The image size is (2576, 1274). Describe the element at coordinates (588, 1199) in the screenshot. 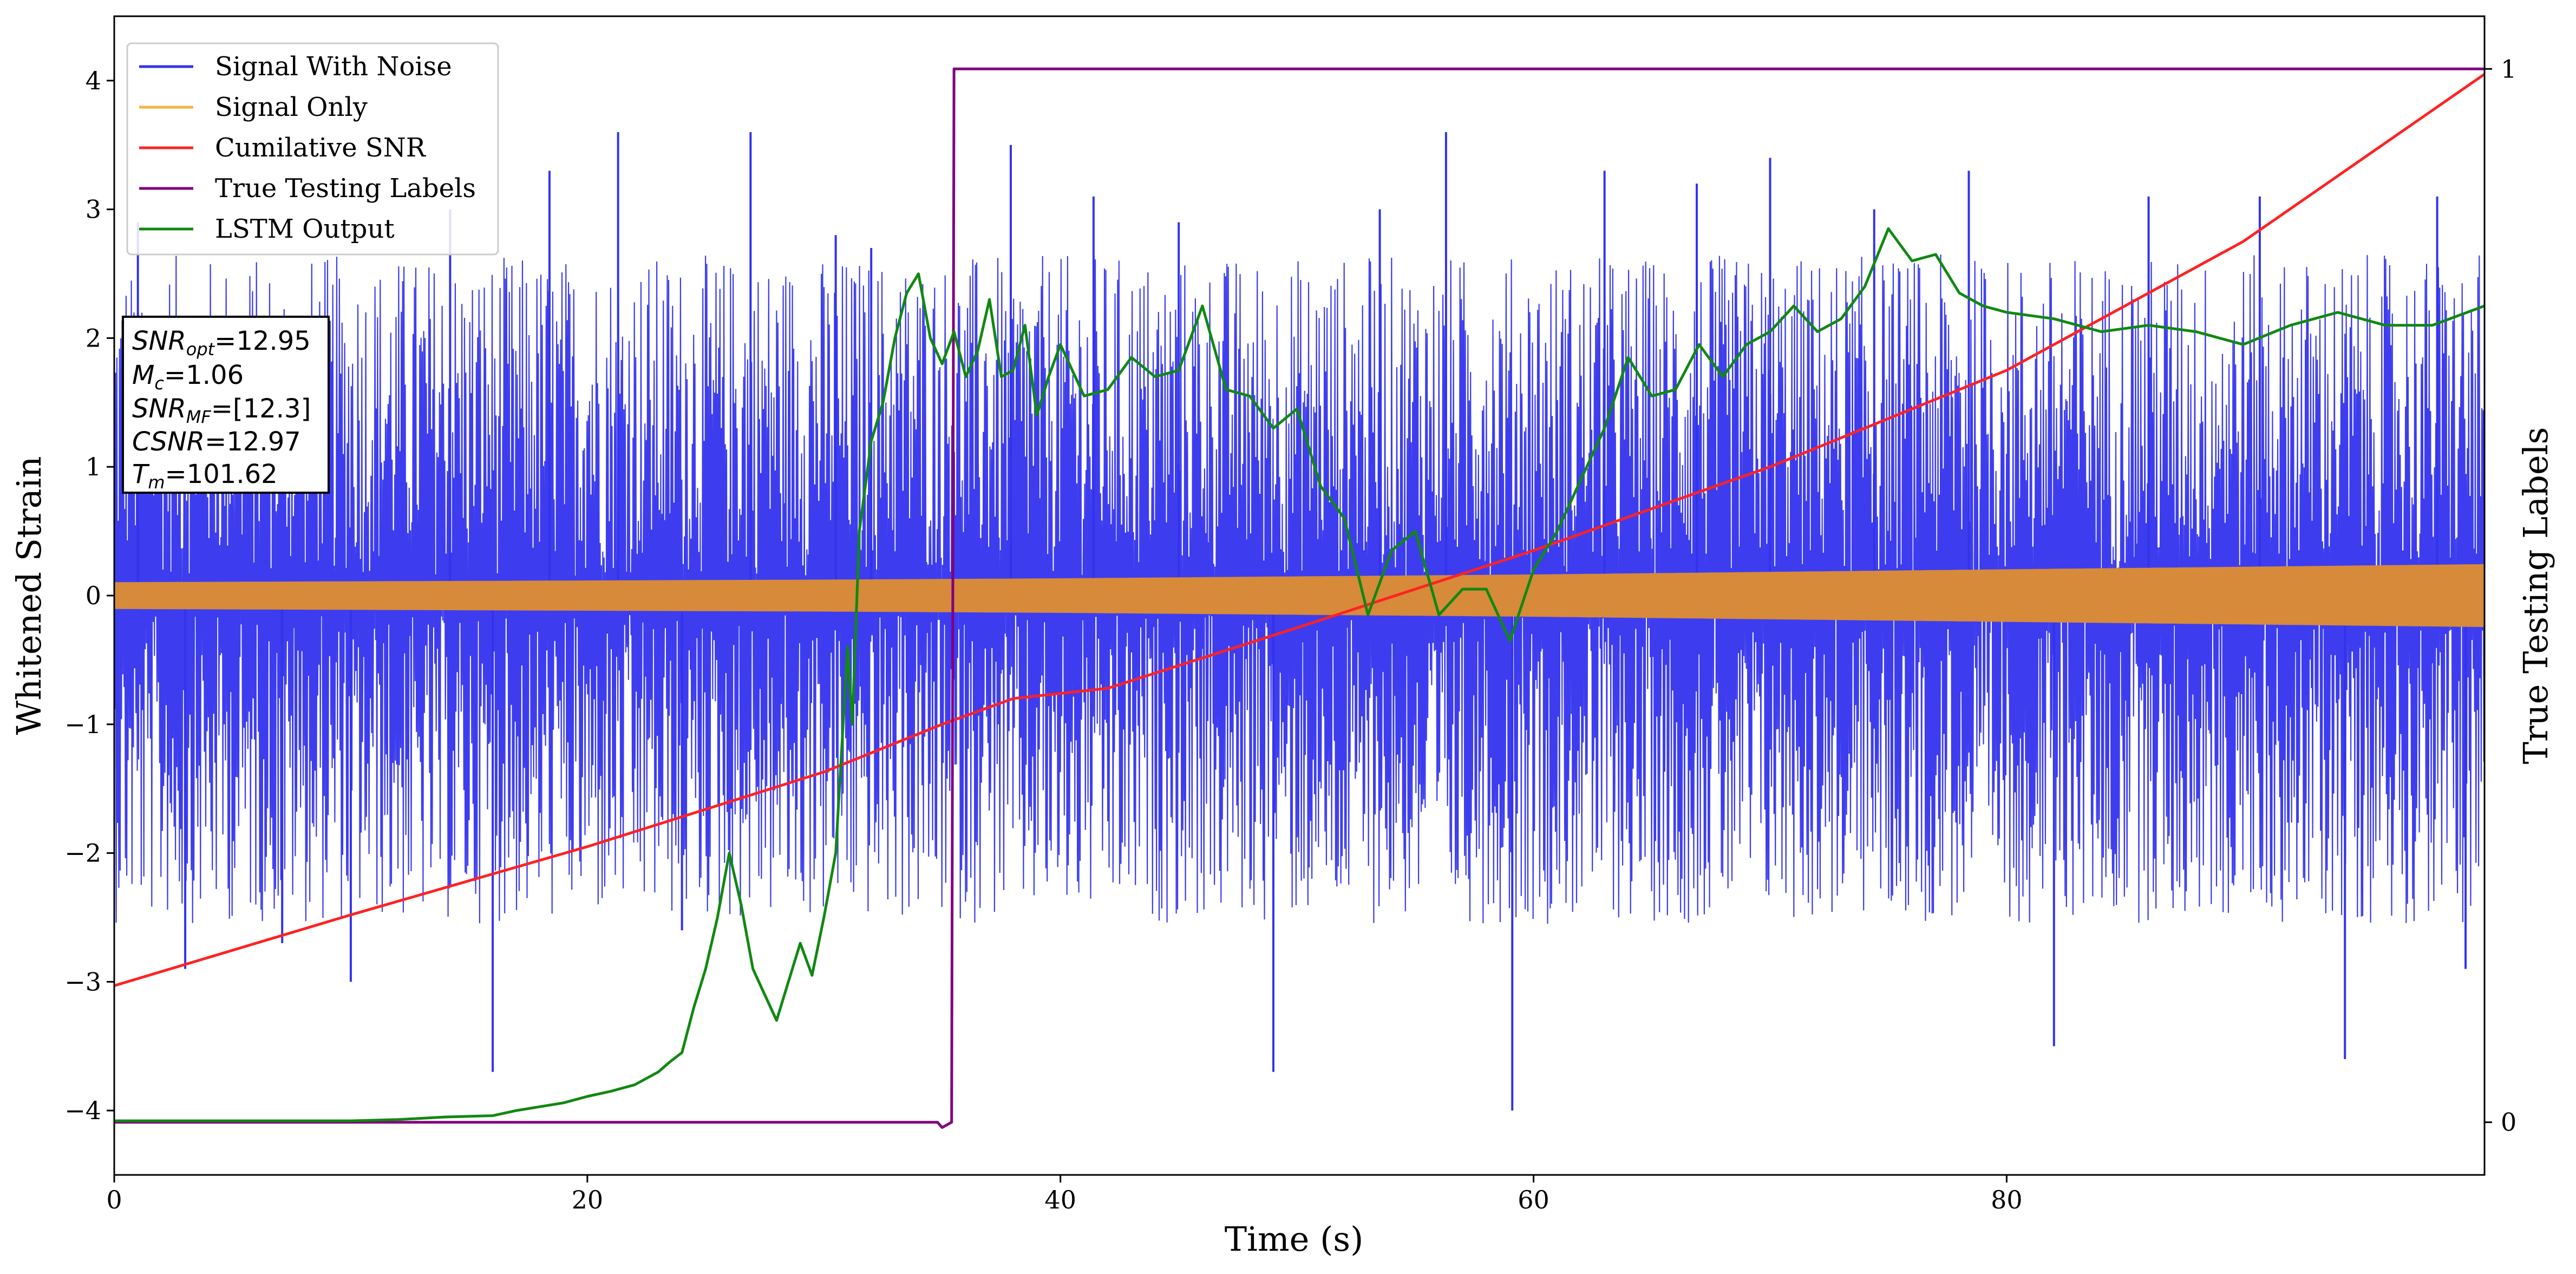

I see `x-tick-label: 20` at that location.